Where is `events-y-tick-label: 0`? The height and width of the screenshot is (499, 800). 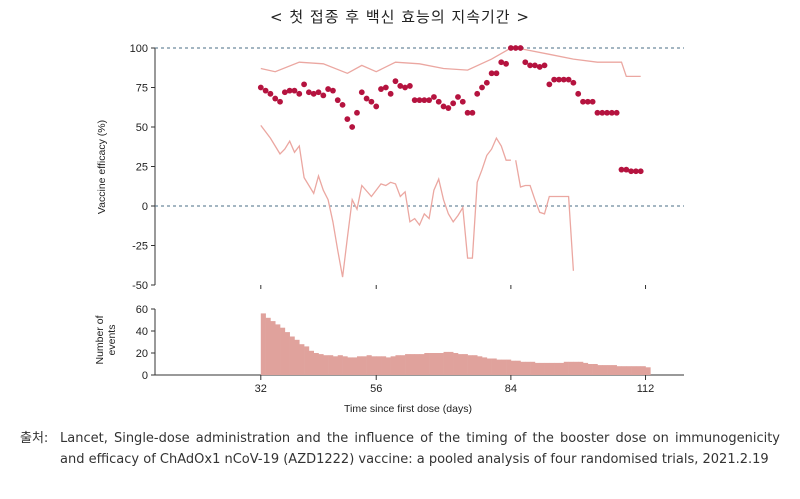
events-y-tick-label: 0 is located at coordinates (145, 376).